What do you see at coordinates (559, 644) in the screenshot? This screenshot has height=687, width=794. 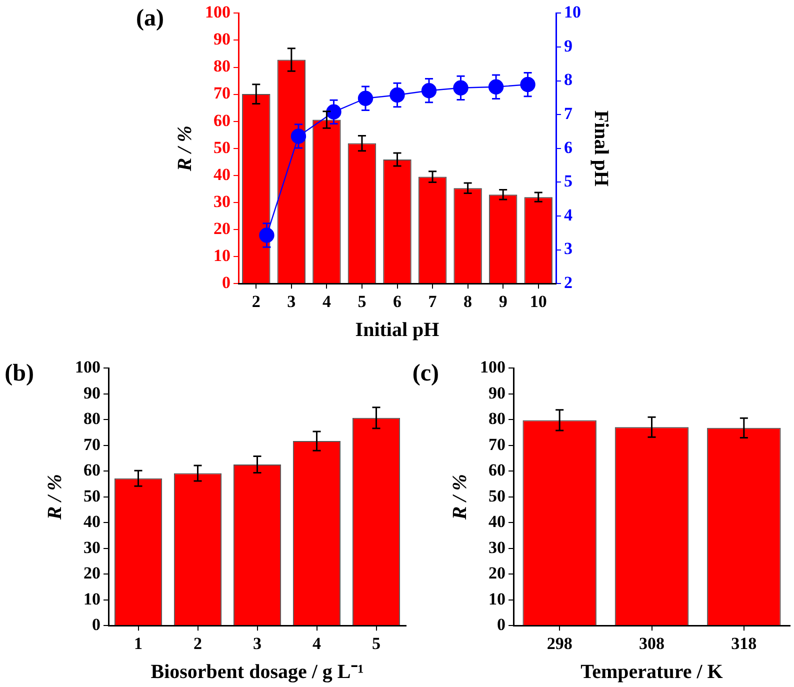 I see `x-tick-label: 298` at bounding box center [559, 644].